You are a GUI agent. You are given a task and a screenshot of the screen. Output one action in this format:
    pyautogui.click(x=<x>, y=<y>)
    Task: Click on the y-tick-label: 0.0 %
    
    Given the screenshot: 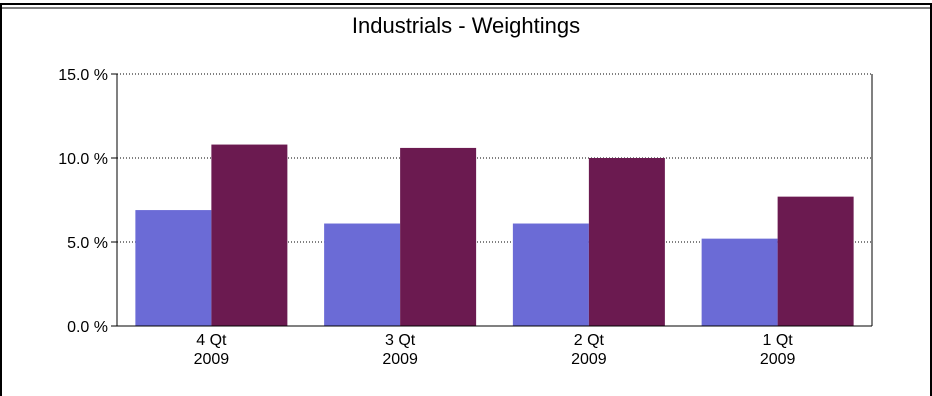 What is the action you would take?
    pyautogui.click(x=87, y=327)
    